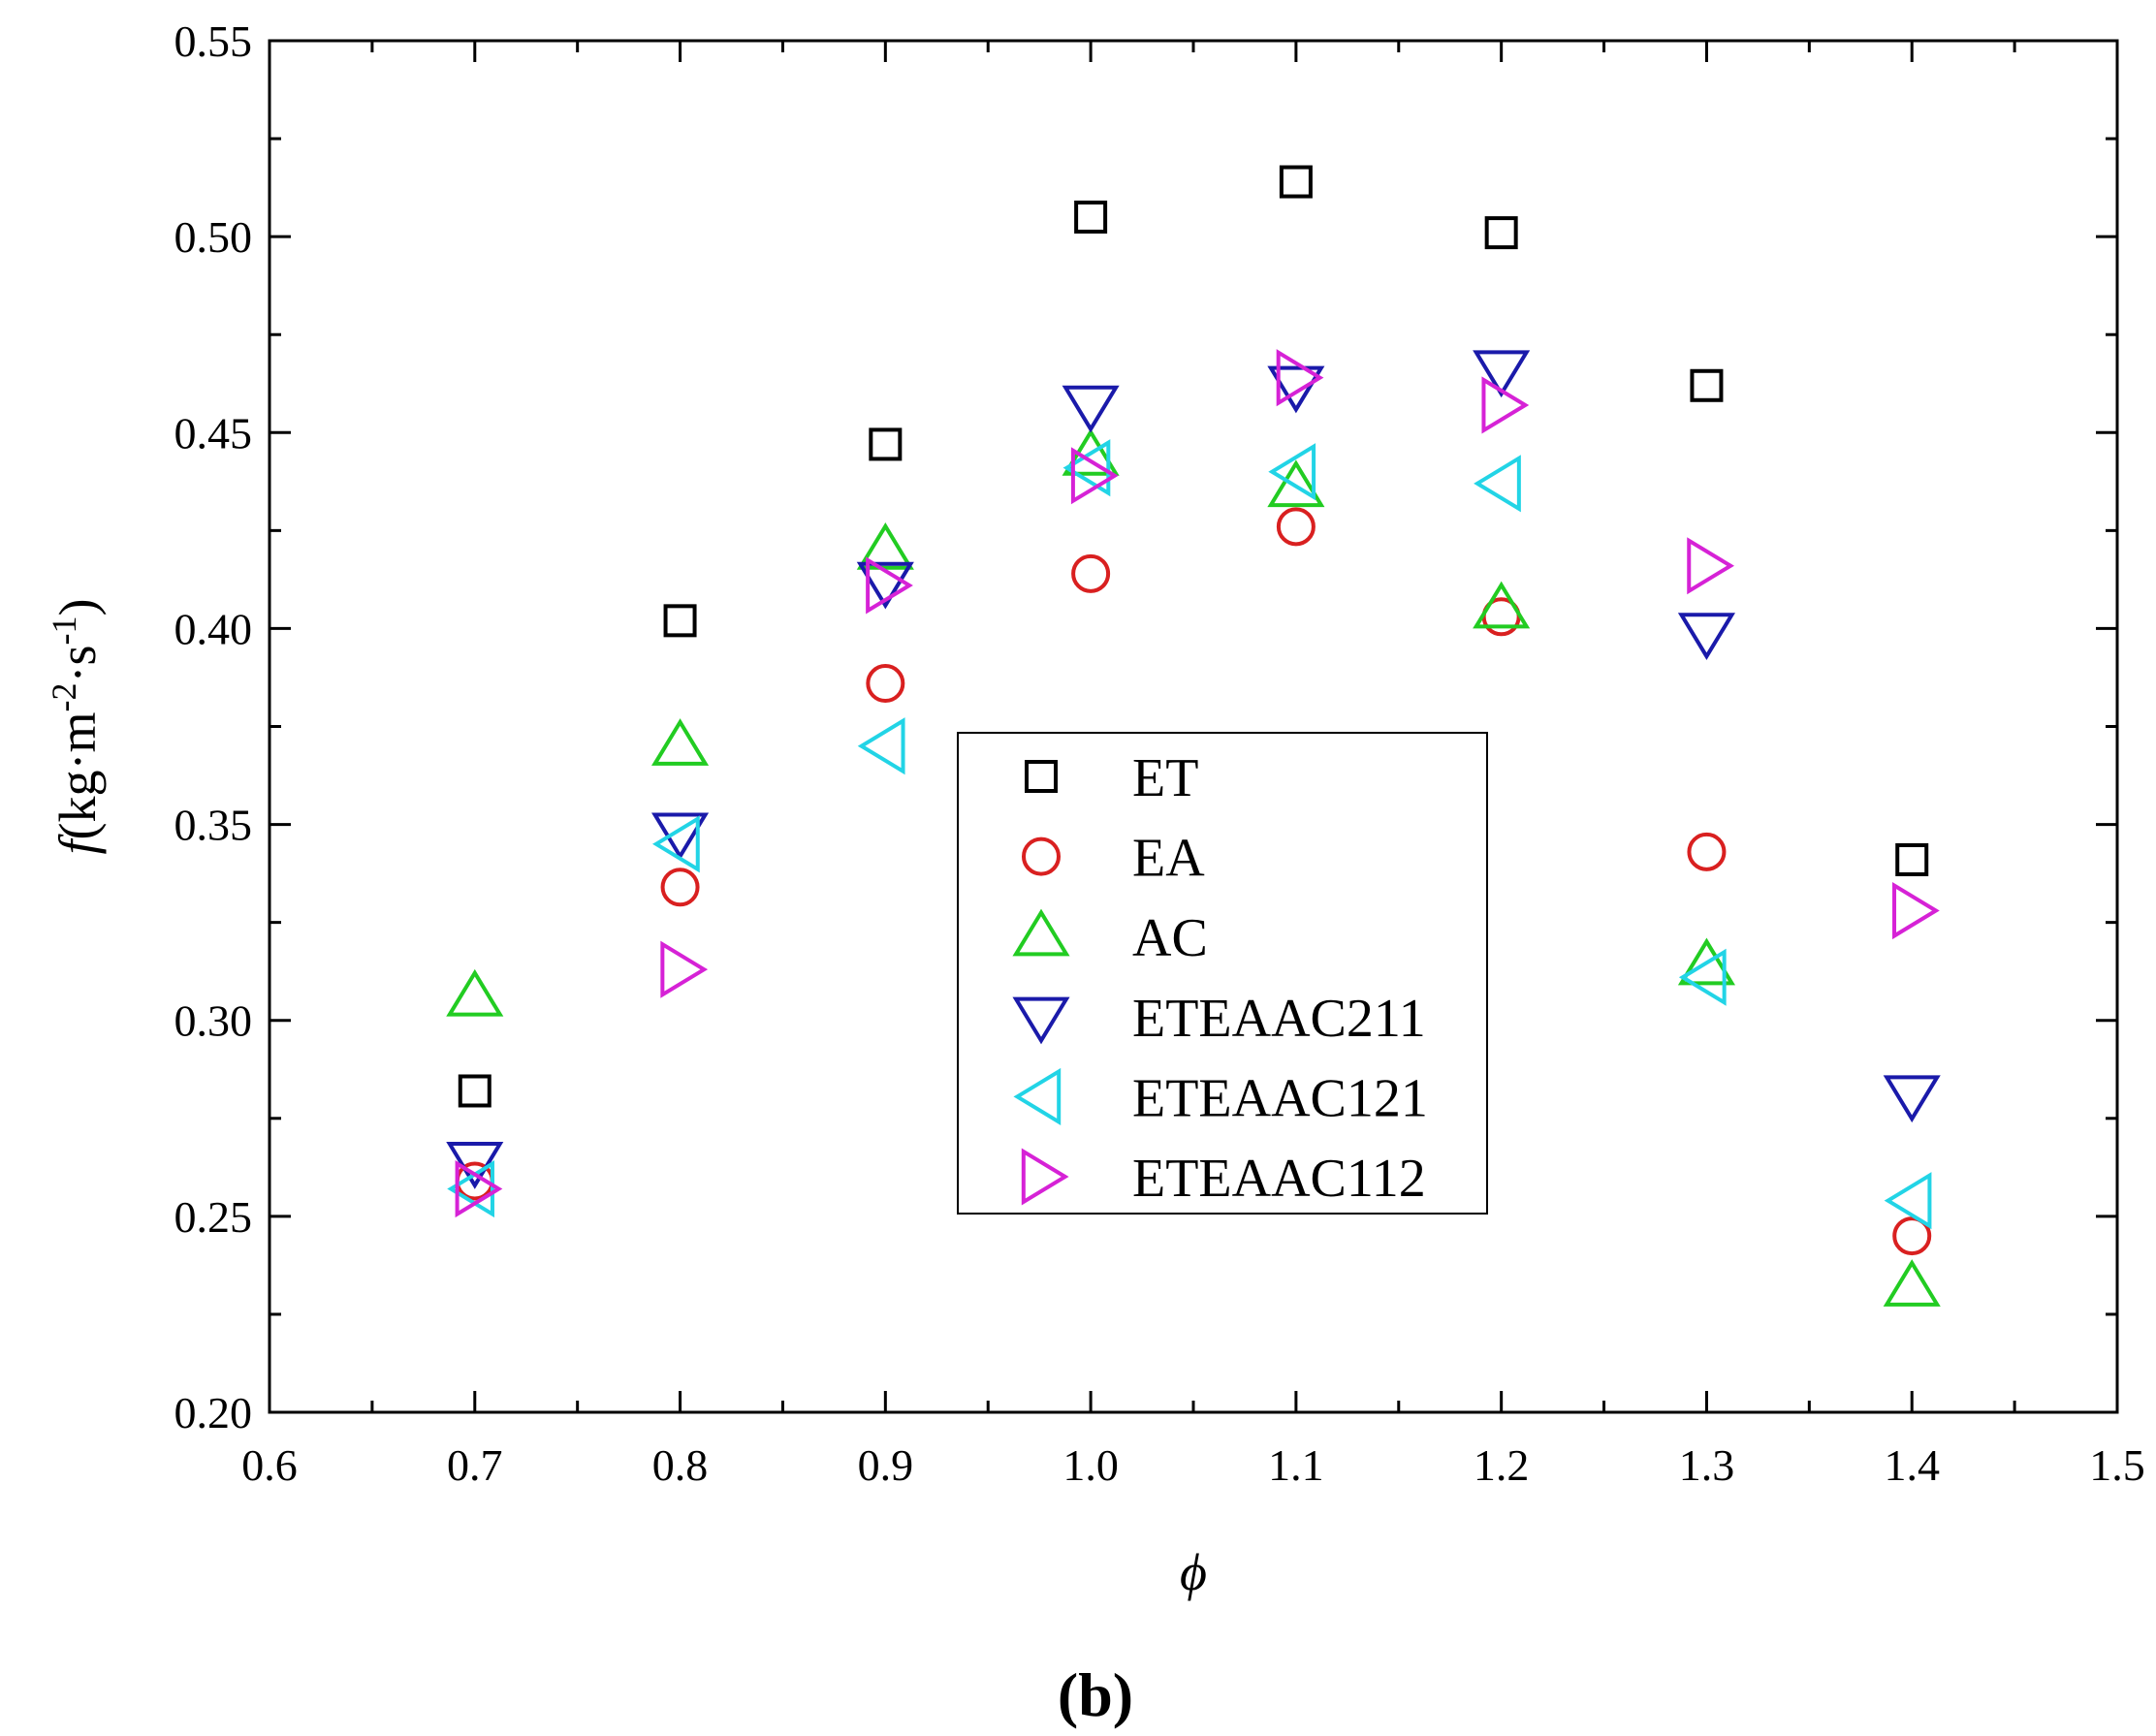 The image size is (2156, 1736). What do you see at coordinates (64, 697) in the screenshot?
I see `y-axis-label-sup1: -2` at bounding box center [64, 697].